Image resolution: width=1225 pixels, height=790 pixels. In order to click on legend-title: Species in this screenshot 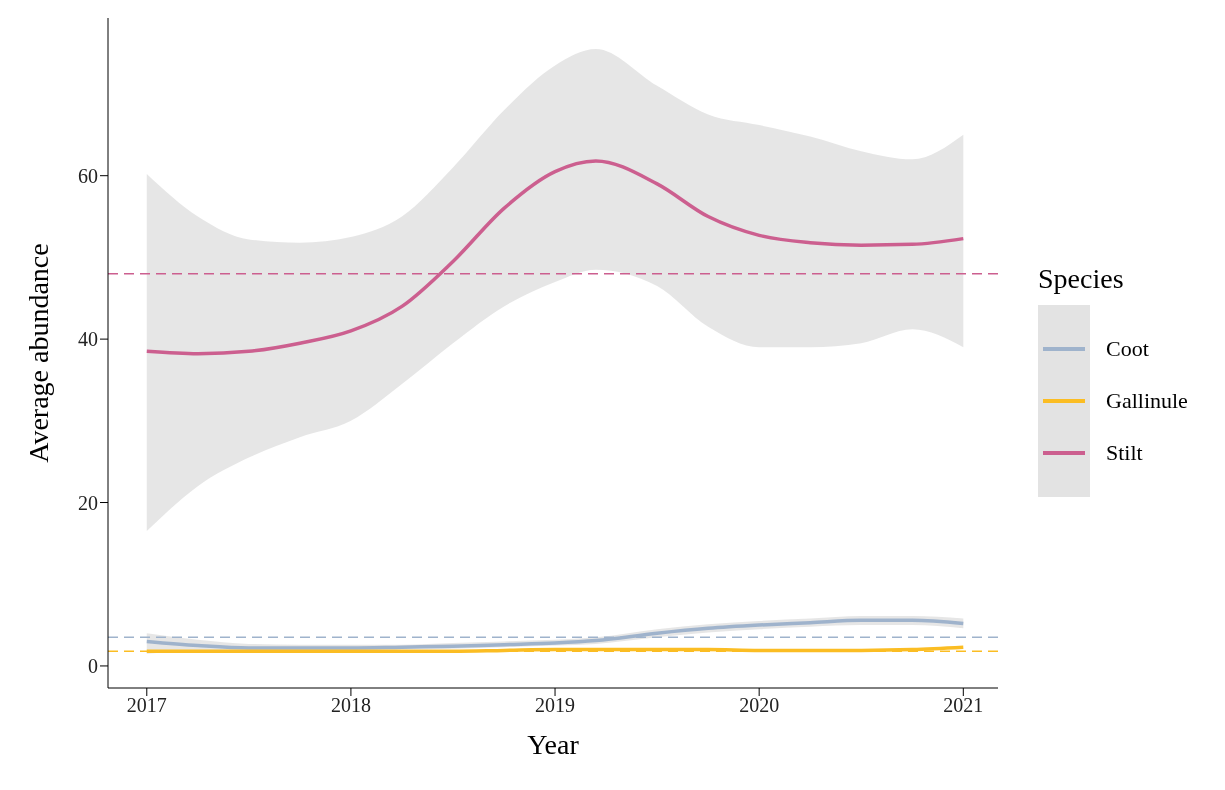, I will do `click(1081, 279)`.